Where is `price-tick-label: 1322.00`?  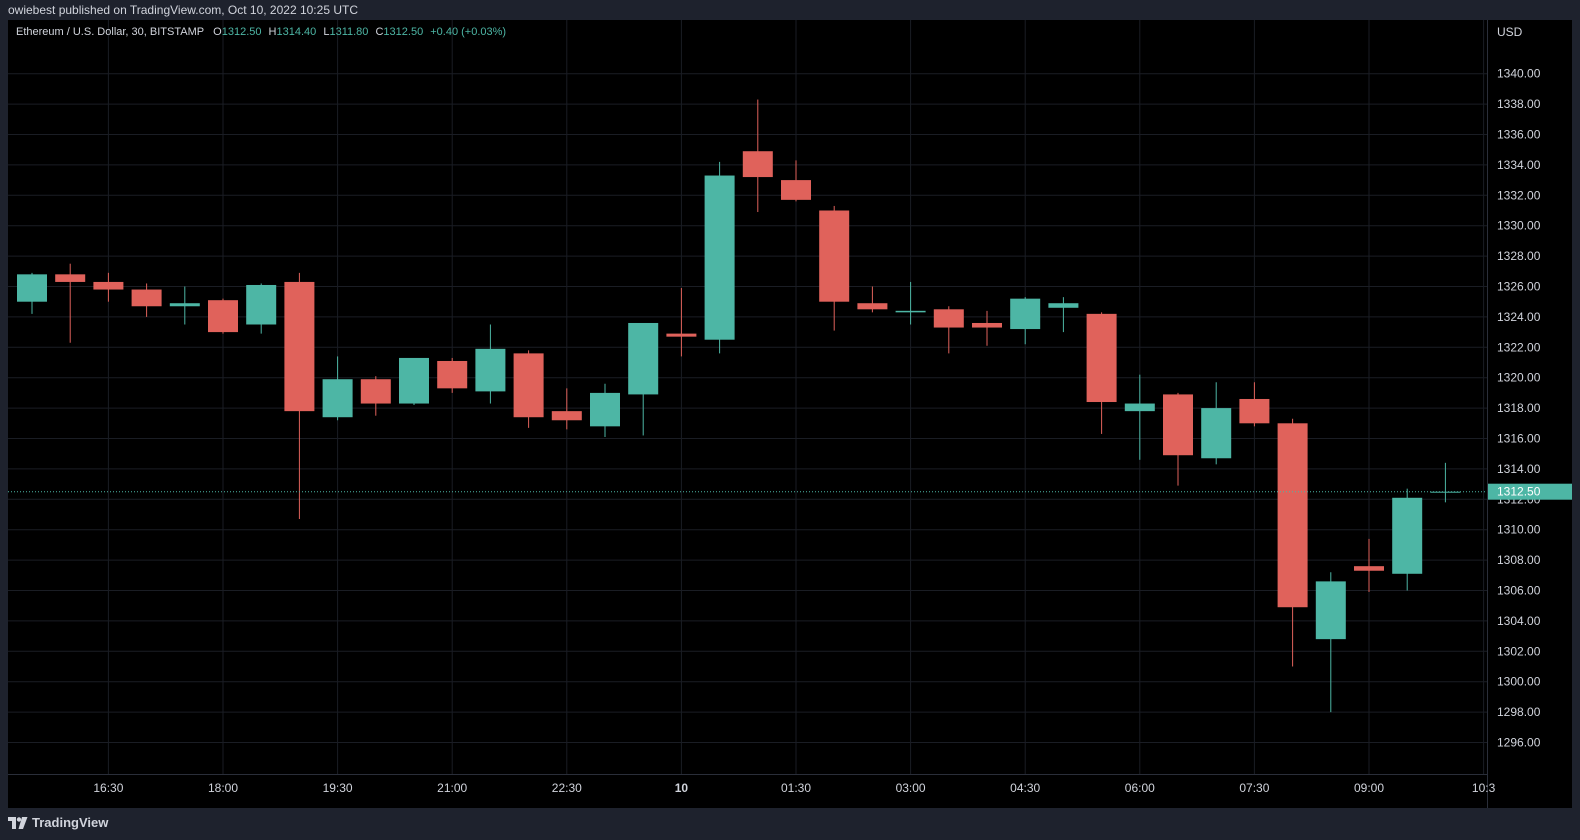 price-tick-label: 1322.00 is located at coordinates (1519, 347).